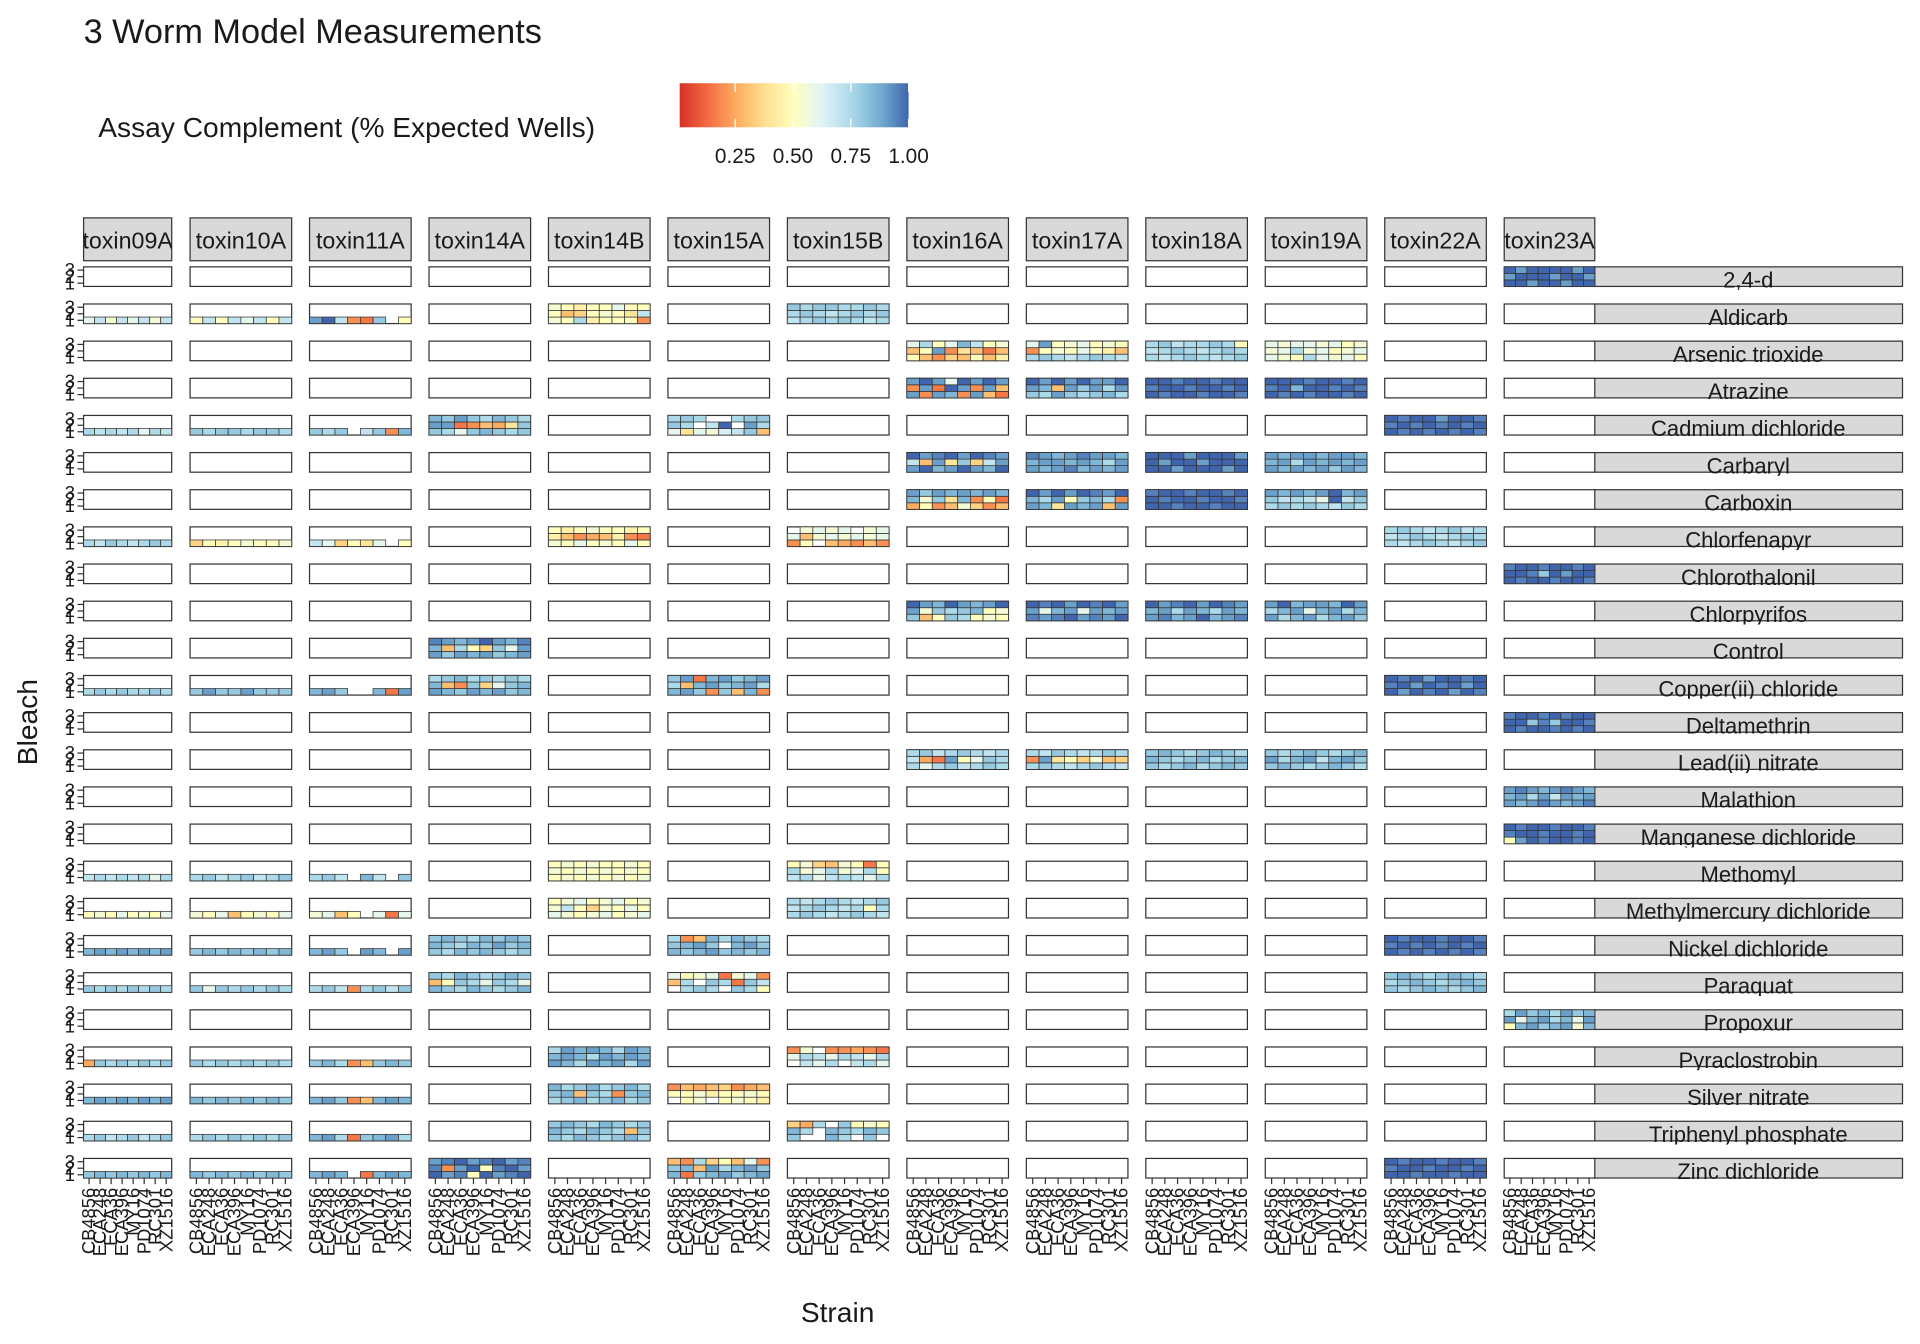 The height and width of the screenshot is (1344, 1920). What do you see at coordinates (272, 1216) in the screenshot?
I see `x-tick-label: RC301` at bounding box center [272, 1216].